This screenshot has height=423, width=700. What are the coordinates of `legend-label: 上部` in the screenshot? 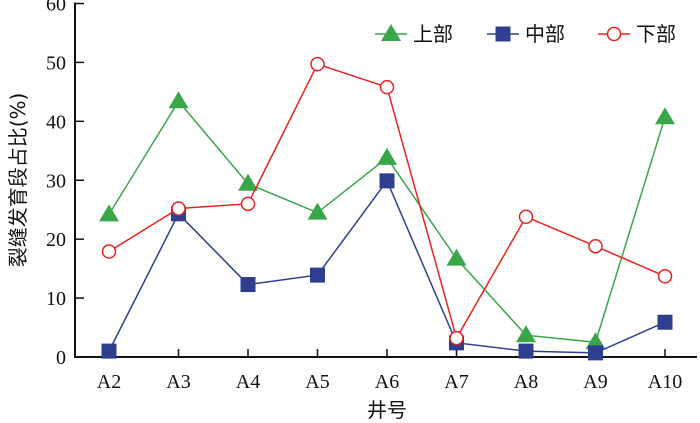 It's located at (433, 34).